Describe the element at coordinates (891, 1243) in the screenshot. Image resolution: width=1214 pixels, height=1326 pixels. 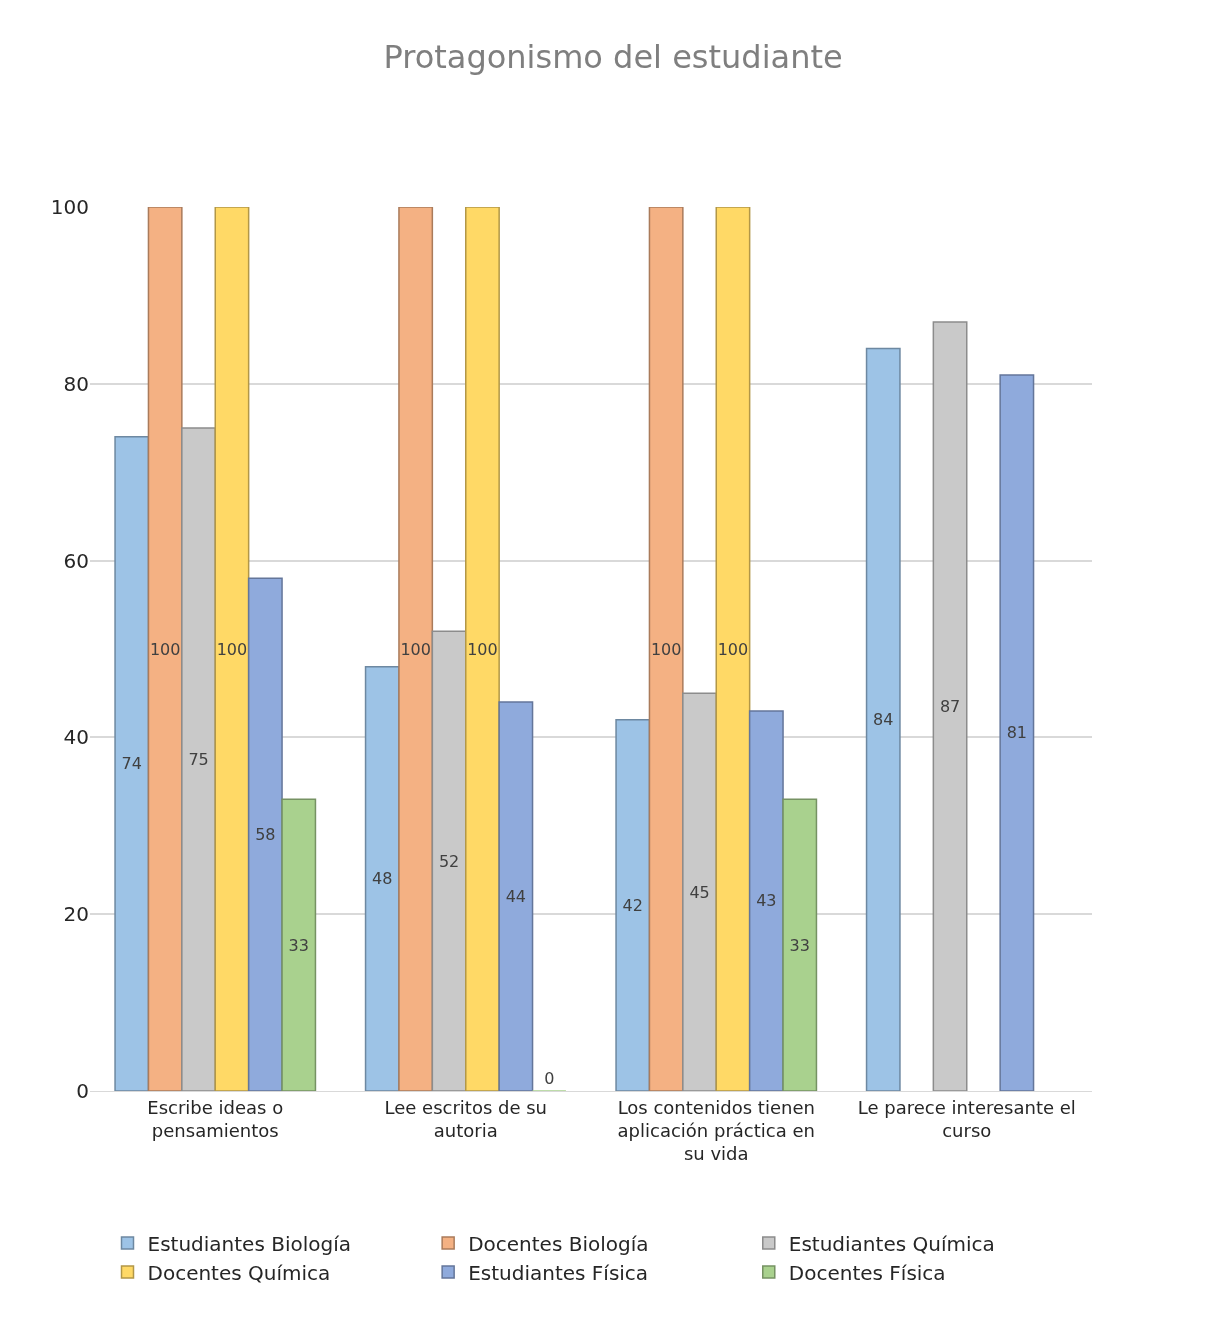
I see `legend-label: Estudiantes Química` at that location.